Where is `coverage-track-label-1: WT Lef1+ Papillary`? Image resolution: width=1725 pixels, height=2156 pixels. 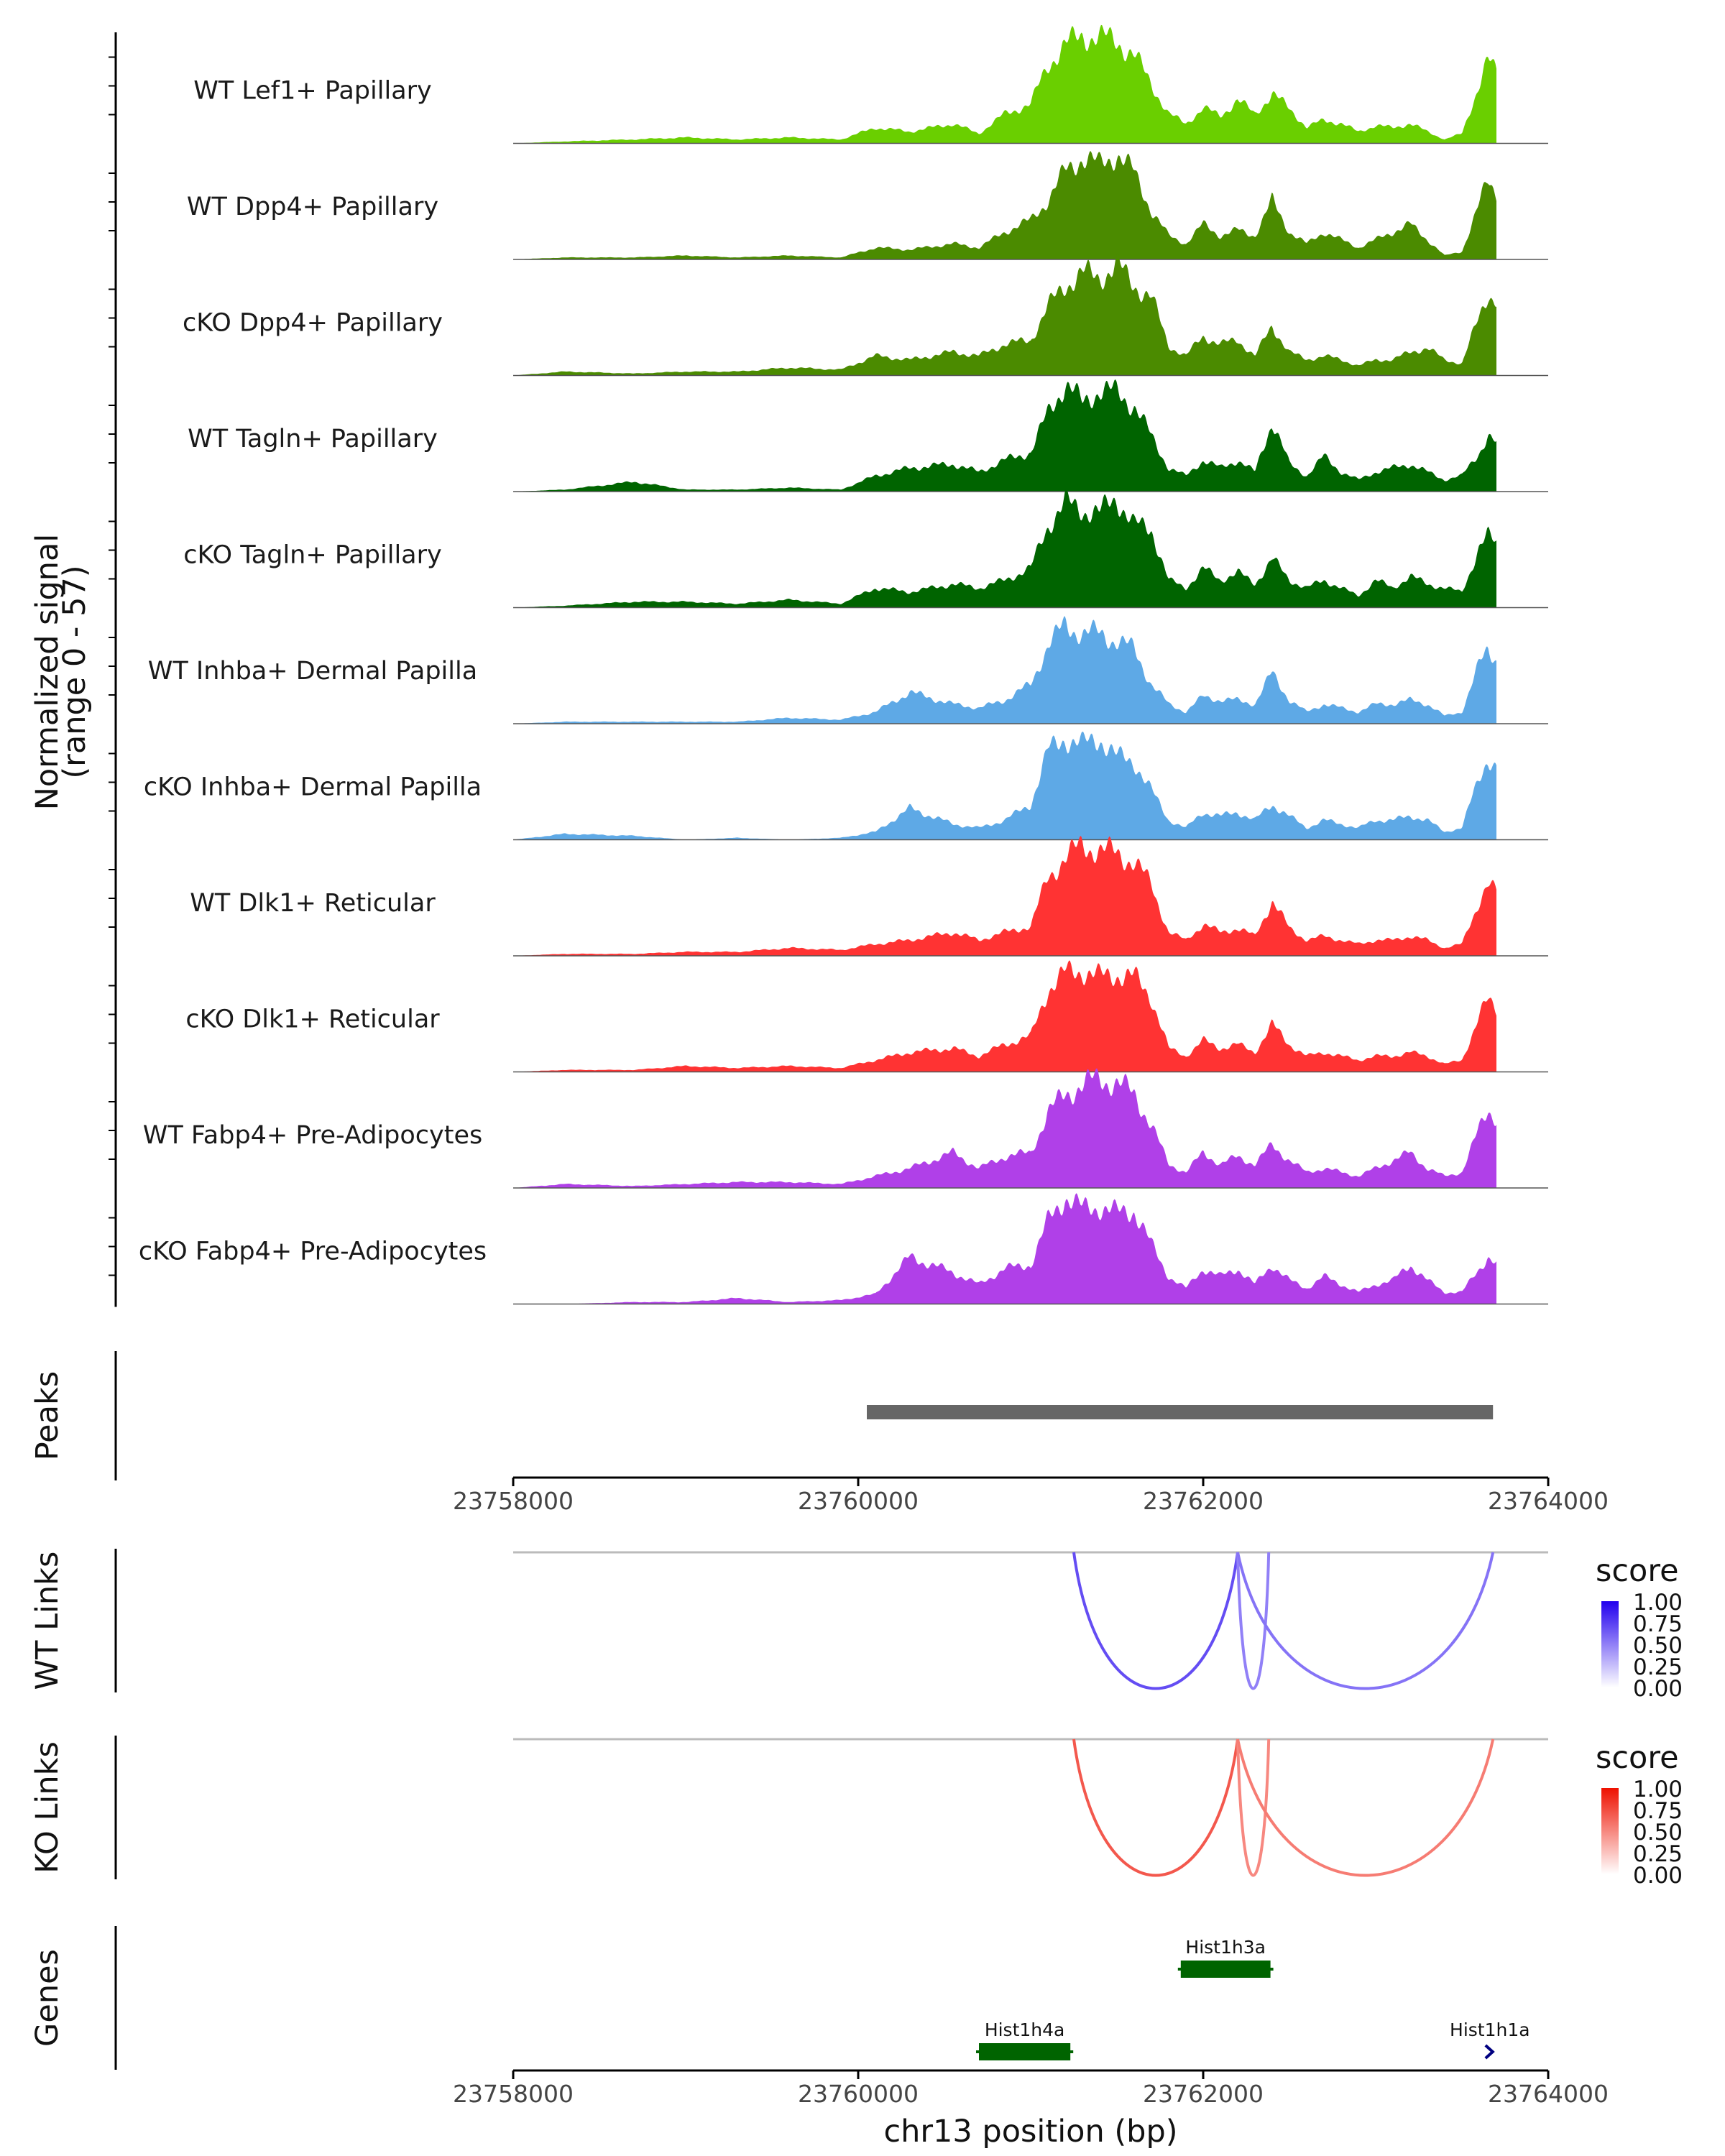
coverage-track-label-1: WT Lef1+ Papillary is located at coordinates (312, 91).